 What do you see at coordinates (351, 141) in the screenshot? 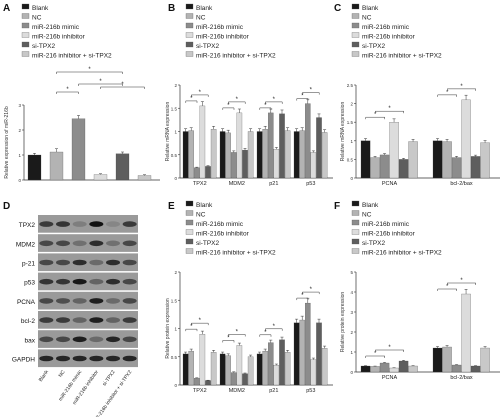
I see `y-tick-label: 1` at bounding box center [351, 141].